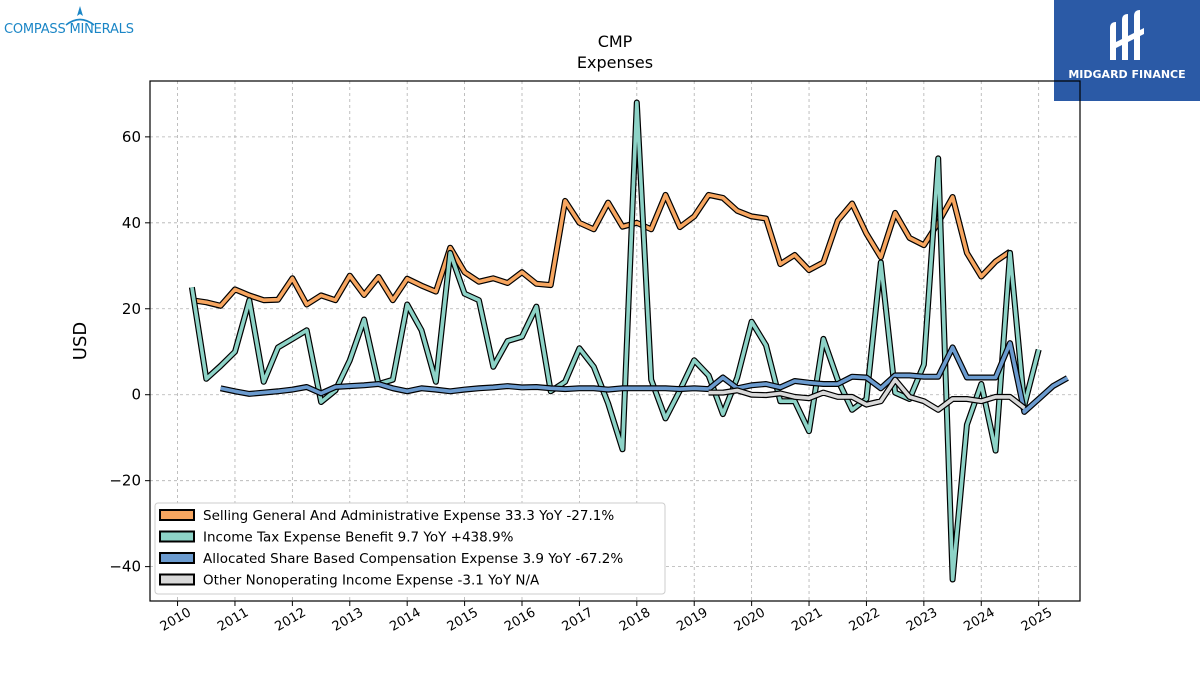  I want to click on x-tick-label: 2015, so click(463, 620).